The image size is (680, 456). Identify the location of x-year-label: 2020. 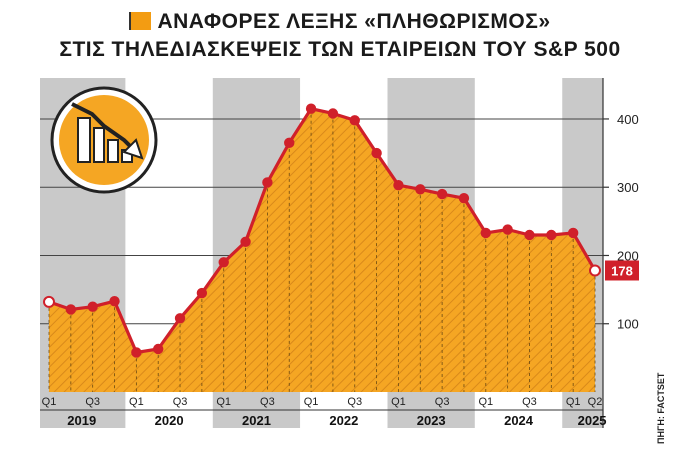
(169, 420).